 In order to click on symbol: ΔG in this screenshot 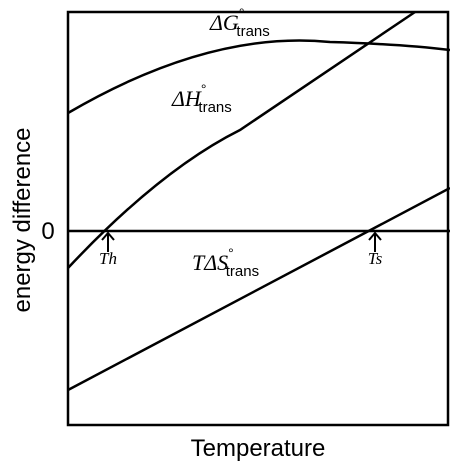, I will do `click(224, 22)`.